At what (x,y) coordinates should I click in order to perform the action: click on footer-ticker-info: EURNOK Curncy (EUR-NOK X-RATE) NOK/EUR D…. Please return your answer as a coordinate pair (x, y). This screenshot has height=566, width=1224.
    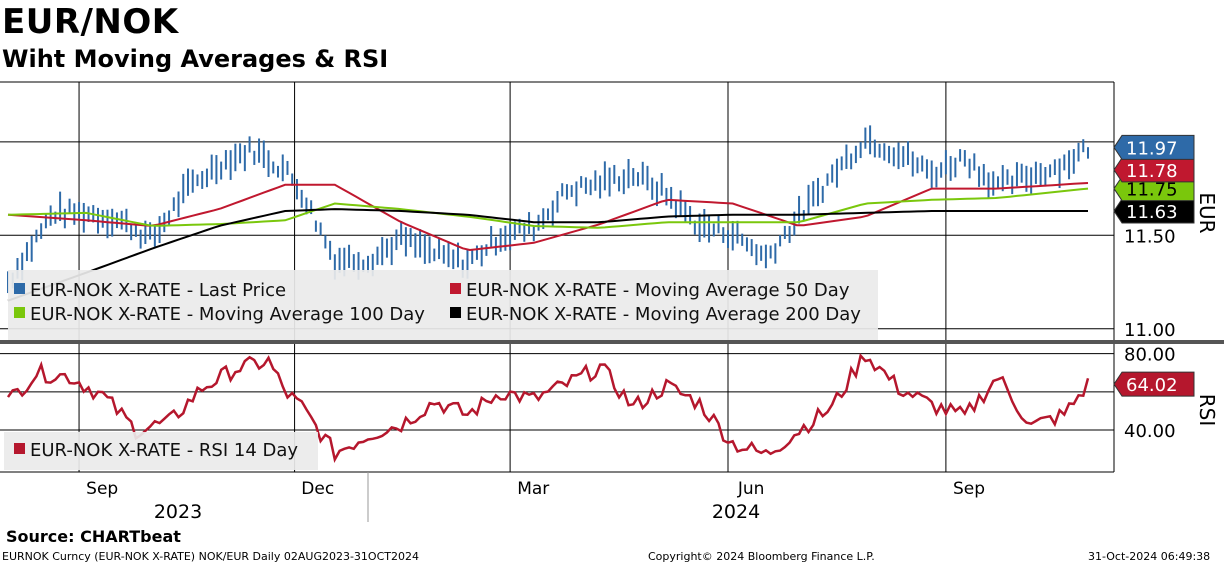
    Looking at the image, I should click on (210, 556).